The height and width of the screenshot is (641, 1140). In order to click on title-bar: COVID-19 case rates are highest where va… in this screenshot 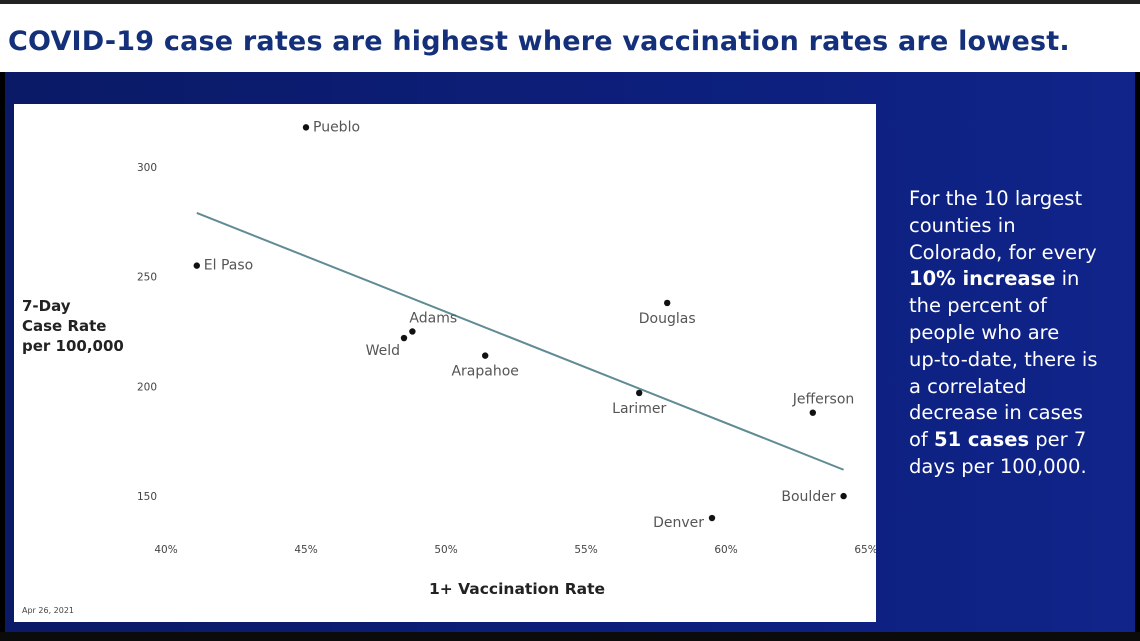, I will do `click(570, 36)`.